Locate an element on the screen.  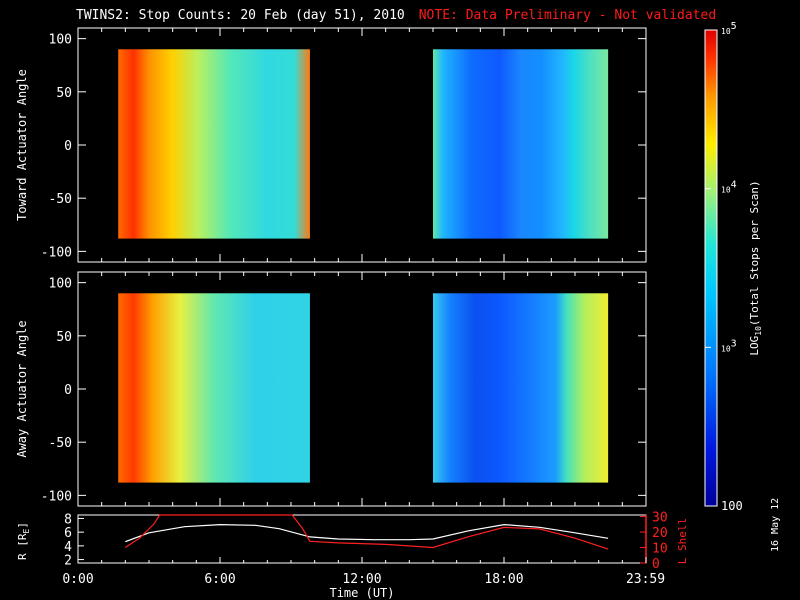
side-date-label: 16 May 12 is located at coordinates (775, 524).